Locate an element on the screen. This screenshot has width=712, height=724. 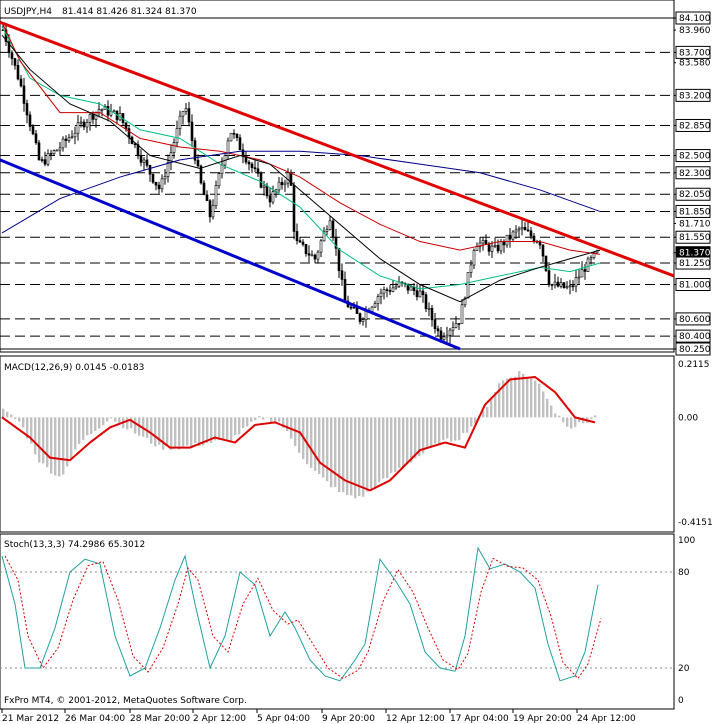
stoch-axis-label-3: 0 is located at coordinates (681, 701).